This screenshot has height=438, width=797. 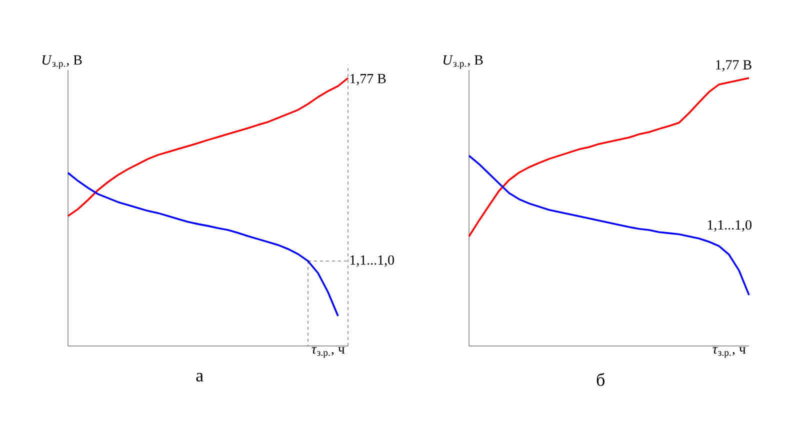 I want to click on text: б, so click(x=600, y=379).